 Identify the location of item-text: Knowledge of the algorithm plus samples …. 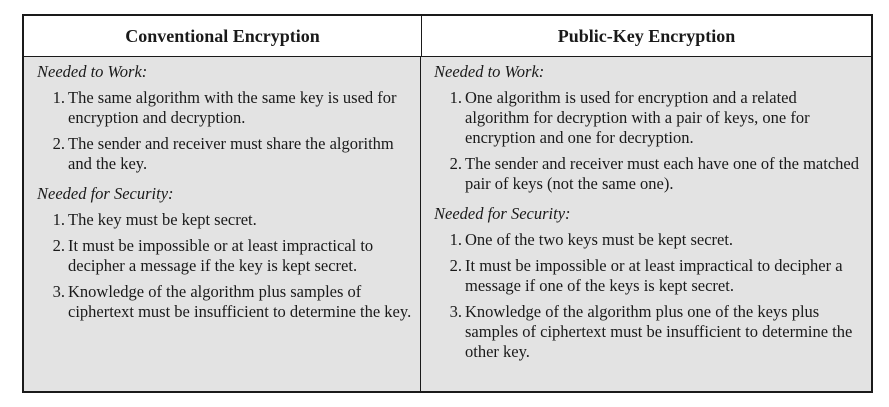
(240, 301).